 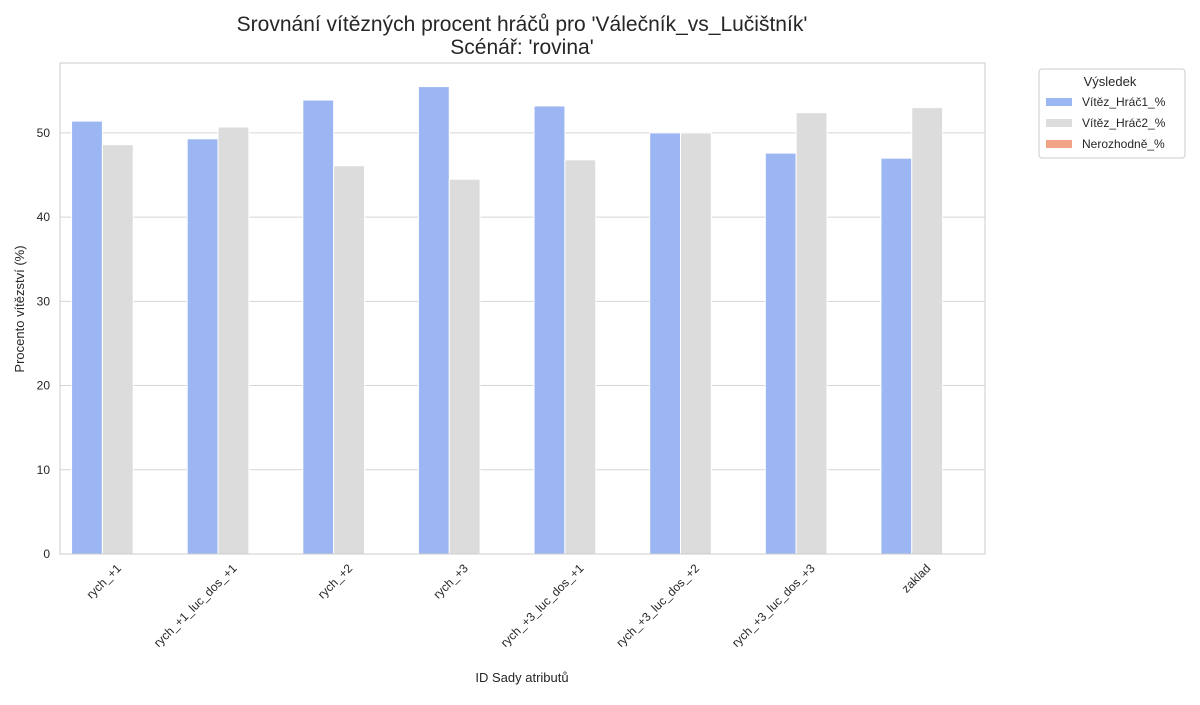 I want to click on y-tick-label: 10, so click(x=44, y=470).